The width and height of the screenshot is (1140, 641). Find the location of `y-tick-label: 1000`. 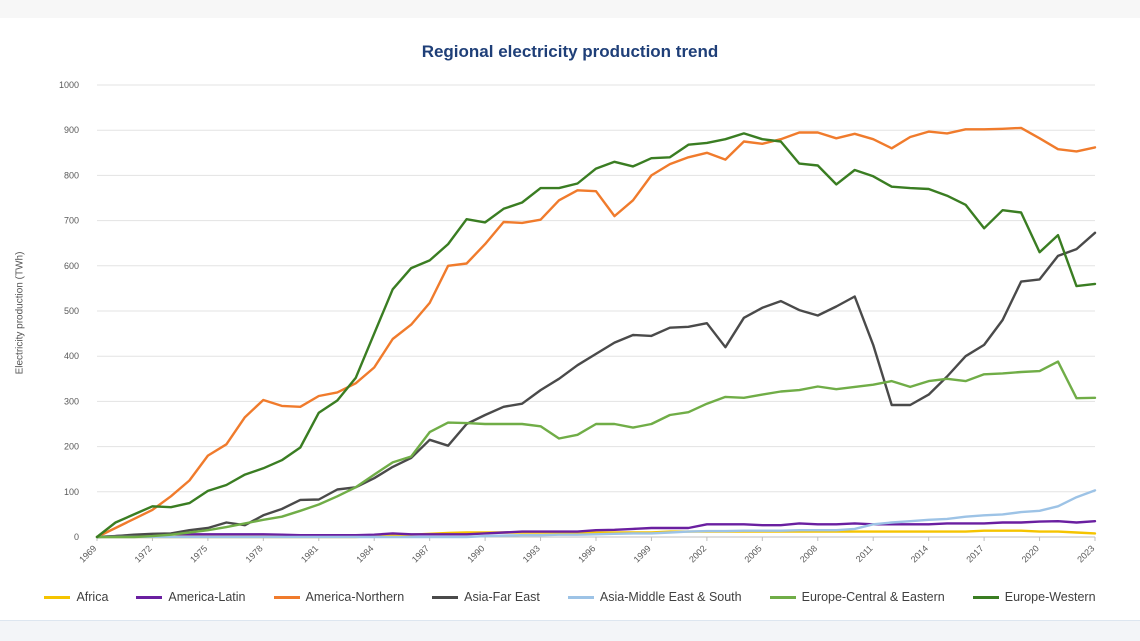

y-tick-label: 1000 is located at coordinates (69, 85).